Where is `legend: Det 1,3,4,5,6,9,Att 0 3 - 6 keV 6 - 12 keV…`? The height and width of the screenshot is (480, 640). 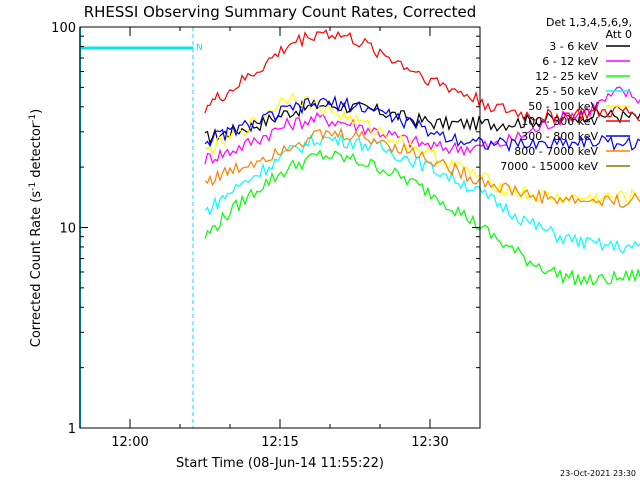 legend: Det 1,3,4,5,6,9,Att 0 3 - 6 keV 6 - 12 keV… is located at coordinates (566, 94).